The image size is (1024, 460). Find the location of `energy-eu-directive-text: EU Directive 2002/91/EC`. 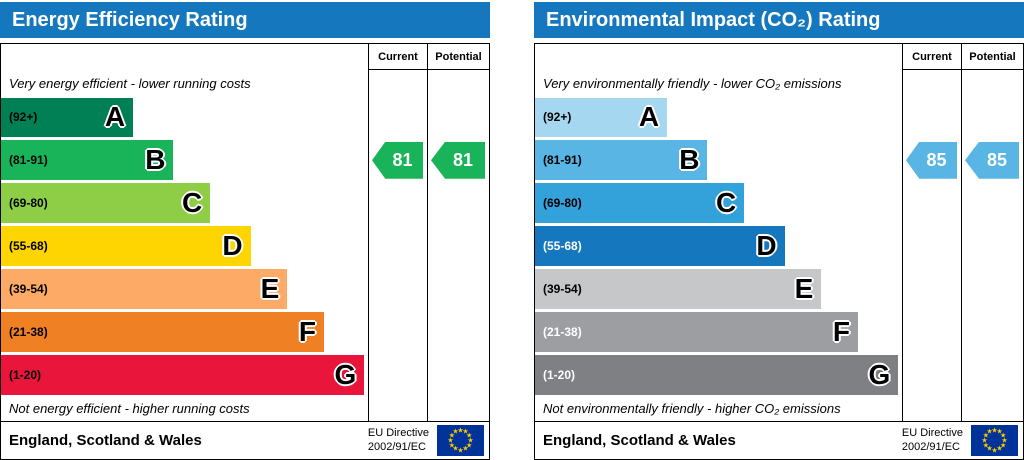

energy-eu-directive-text: EU Directive 2002/91/EC is located at coordinates (398, 441).